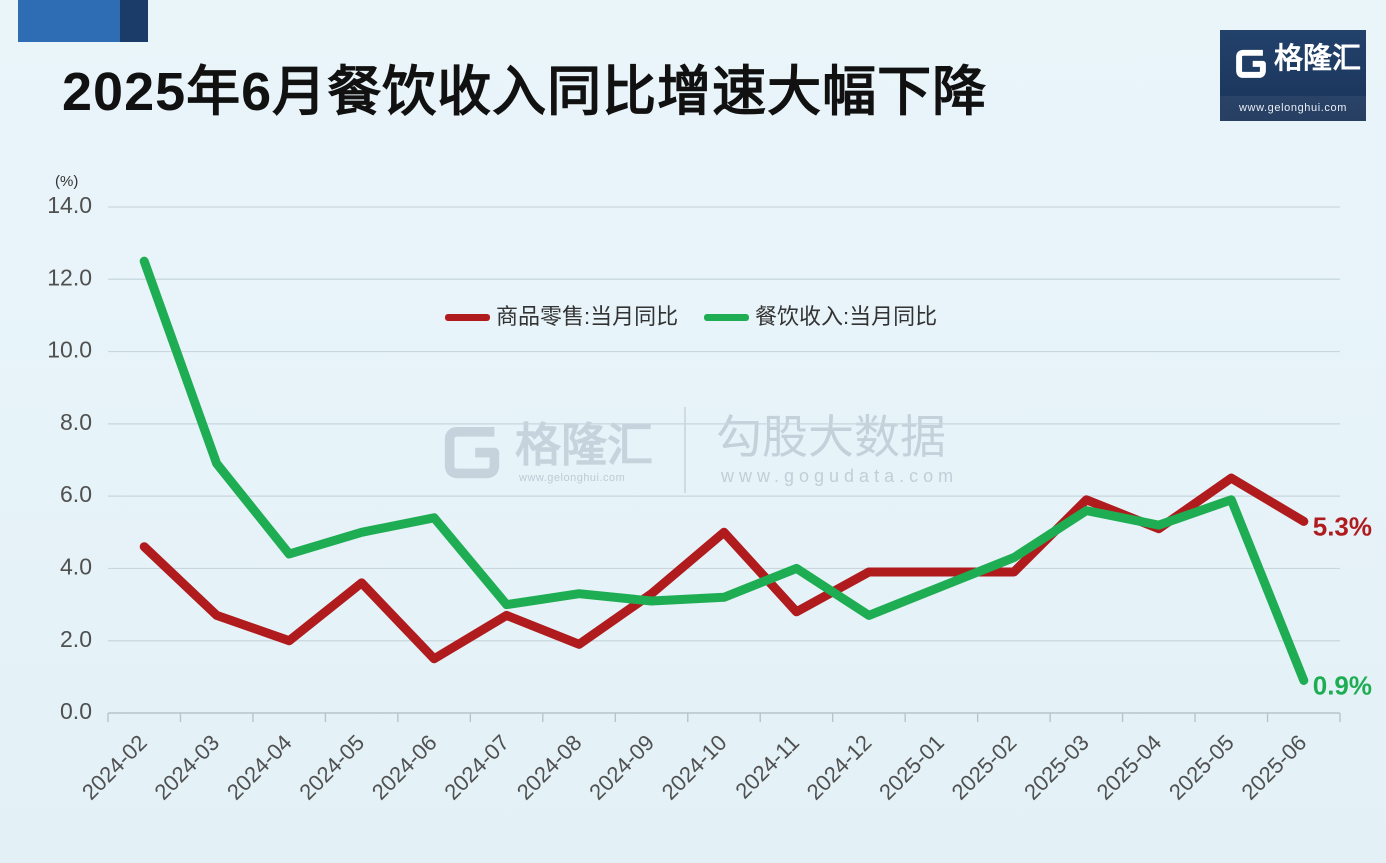 The width and height of the screenshot is (1386, 863). What do you see at coordinates (404, 767) in the screenshot?
I see `x-tick-label: 2024-06` at bounding box center [404, 767].